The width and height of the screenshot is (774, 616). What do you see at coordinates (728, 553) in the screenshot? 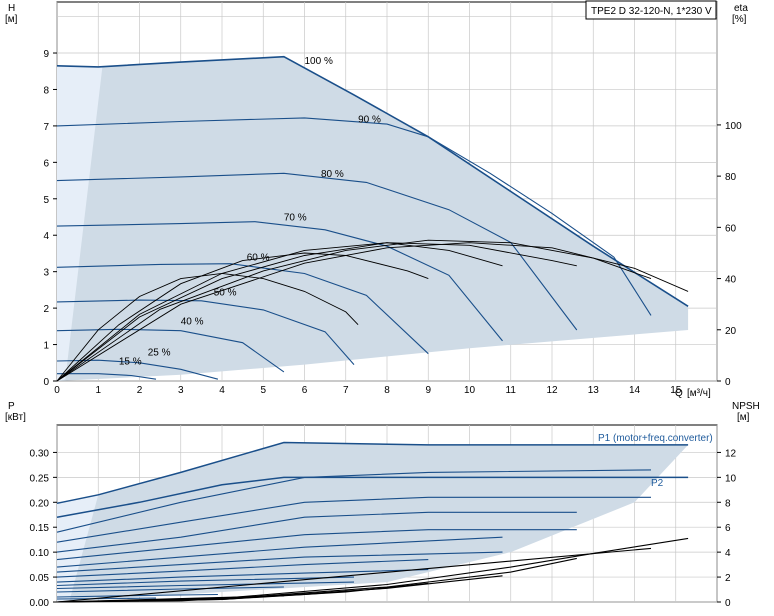
I see `npsh-tick-label: 4` at bounding box center [728, 553].